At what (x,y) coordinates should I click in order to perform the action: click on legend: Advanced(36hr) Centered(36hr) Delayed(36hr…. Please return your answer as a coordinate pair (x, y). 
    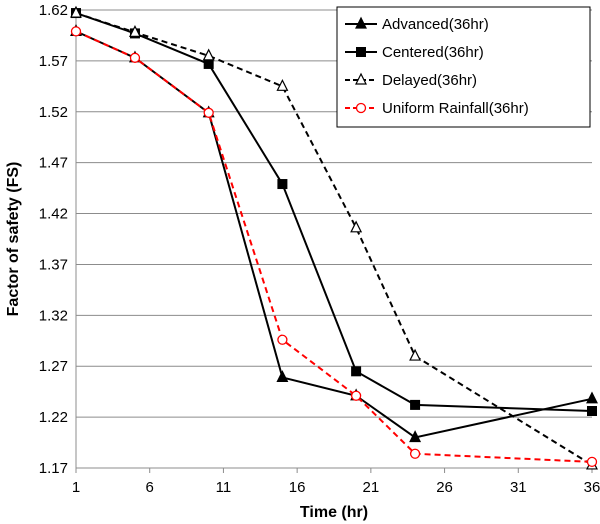
    Looking at the image, I should click on (463, 67).